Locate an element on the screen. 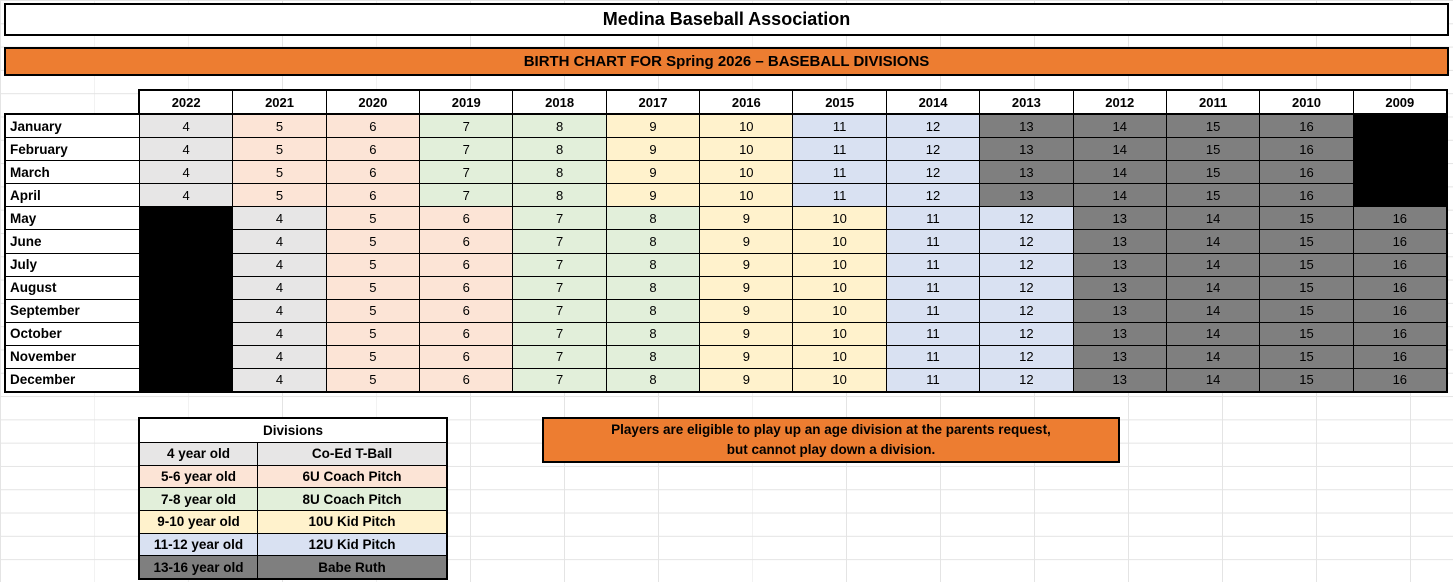 The height and width of the screenshot is (582, 1453). month-label-october: October is located at coordinates (72, 333).